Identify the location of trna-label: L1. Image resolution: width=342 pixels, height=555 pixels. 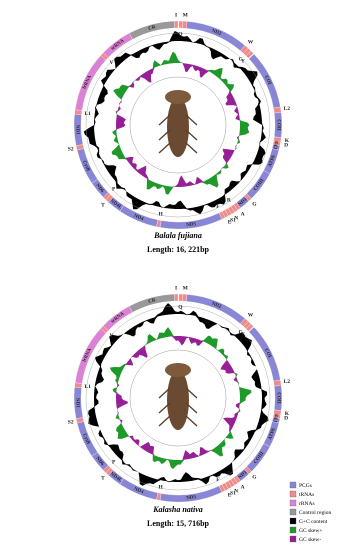
(88, 387).